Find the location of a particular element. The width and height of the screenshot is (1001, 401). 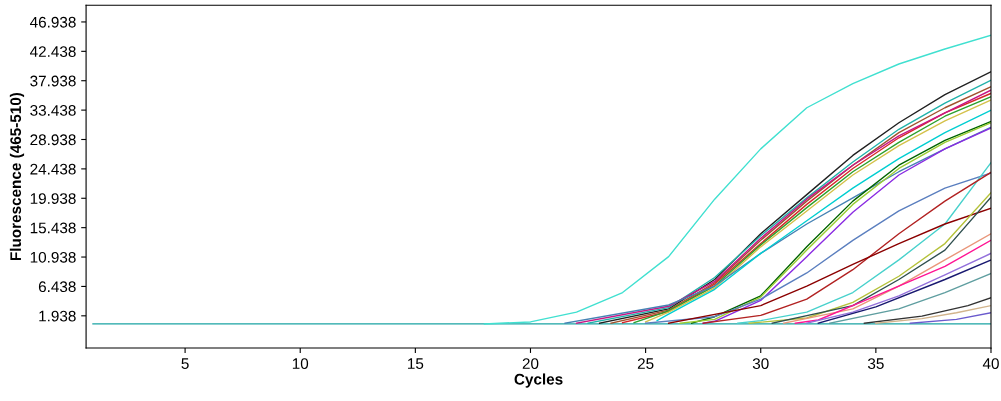

y-tick-label: 24.438 is located at coordinates (53, 169).